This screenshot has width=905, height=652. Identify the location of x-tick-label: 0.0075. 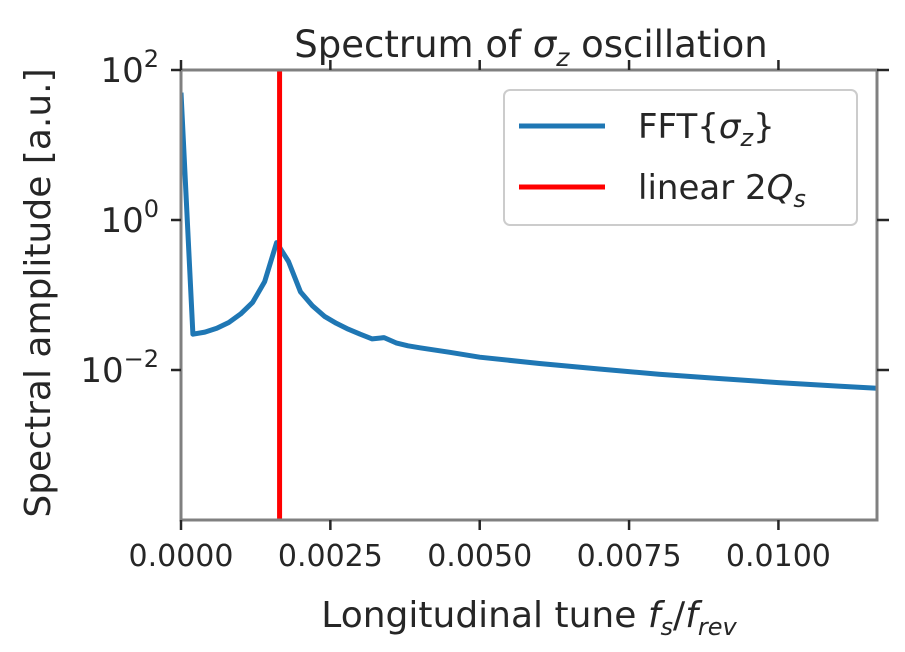
(629, 556).